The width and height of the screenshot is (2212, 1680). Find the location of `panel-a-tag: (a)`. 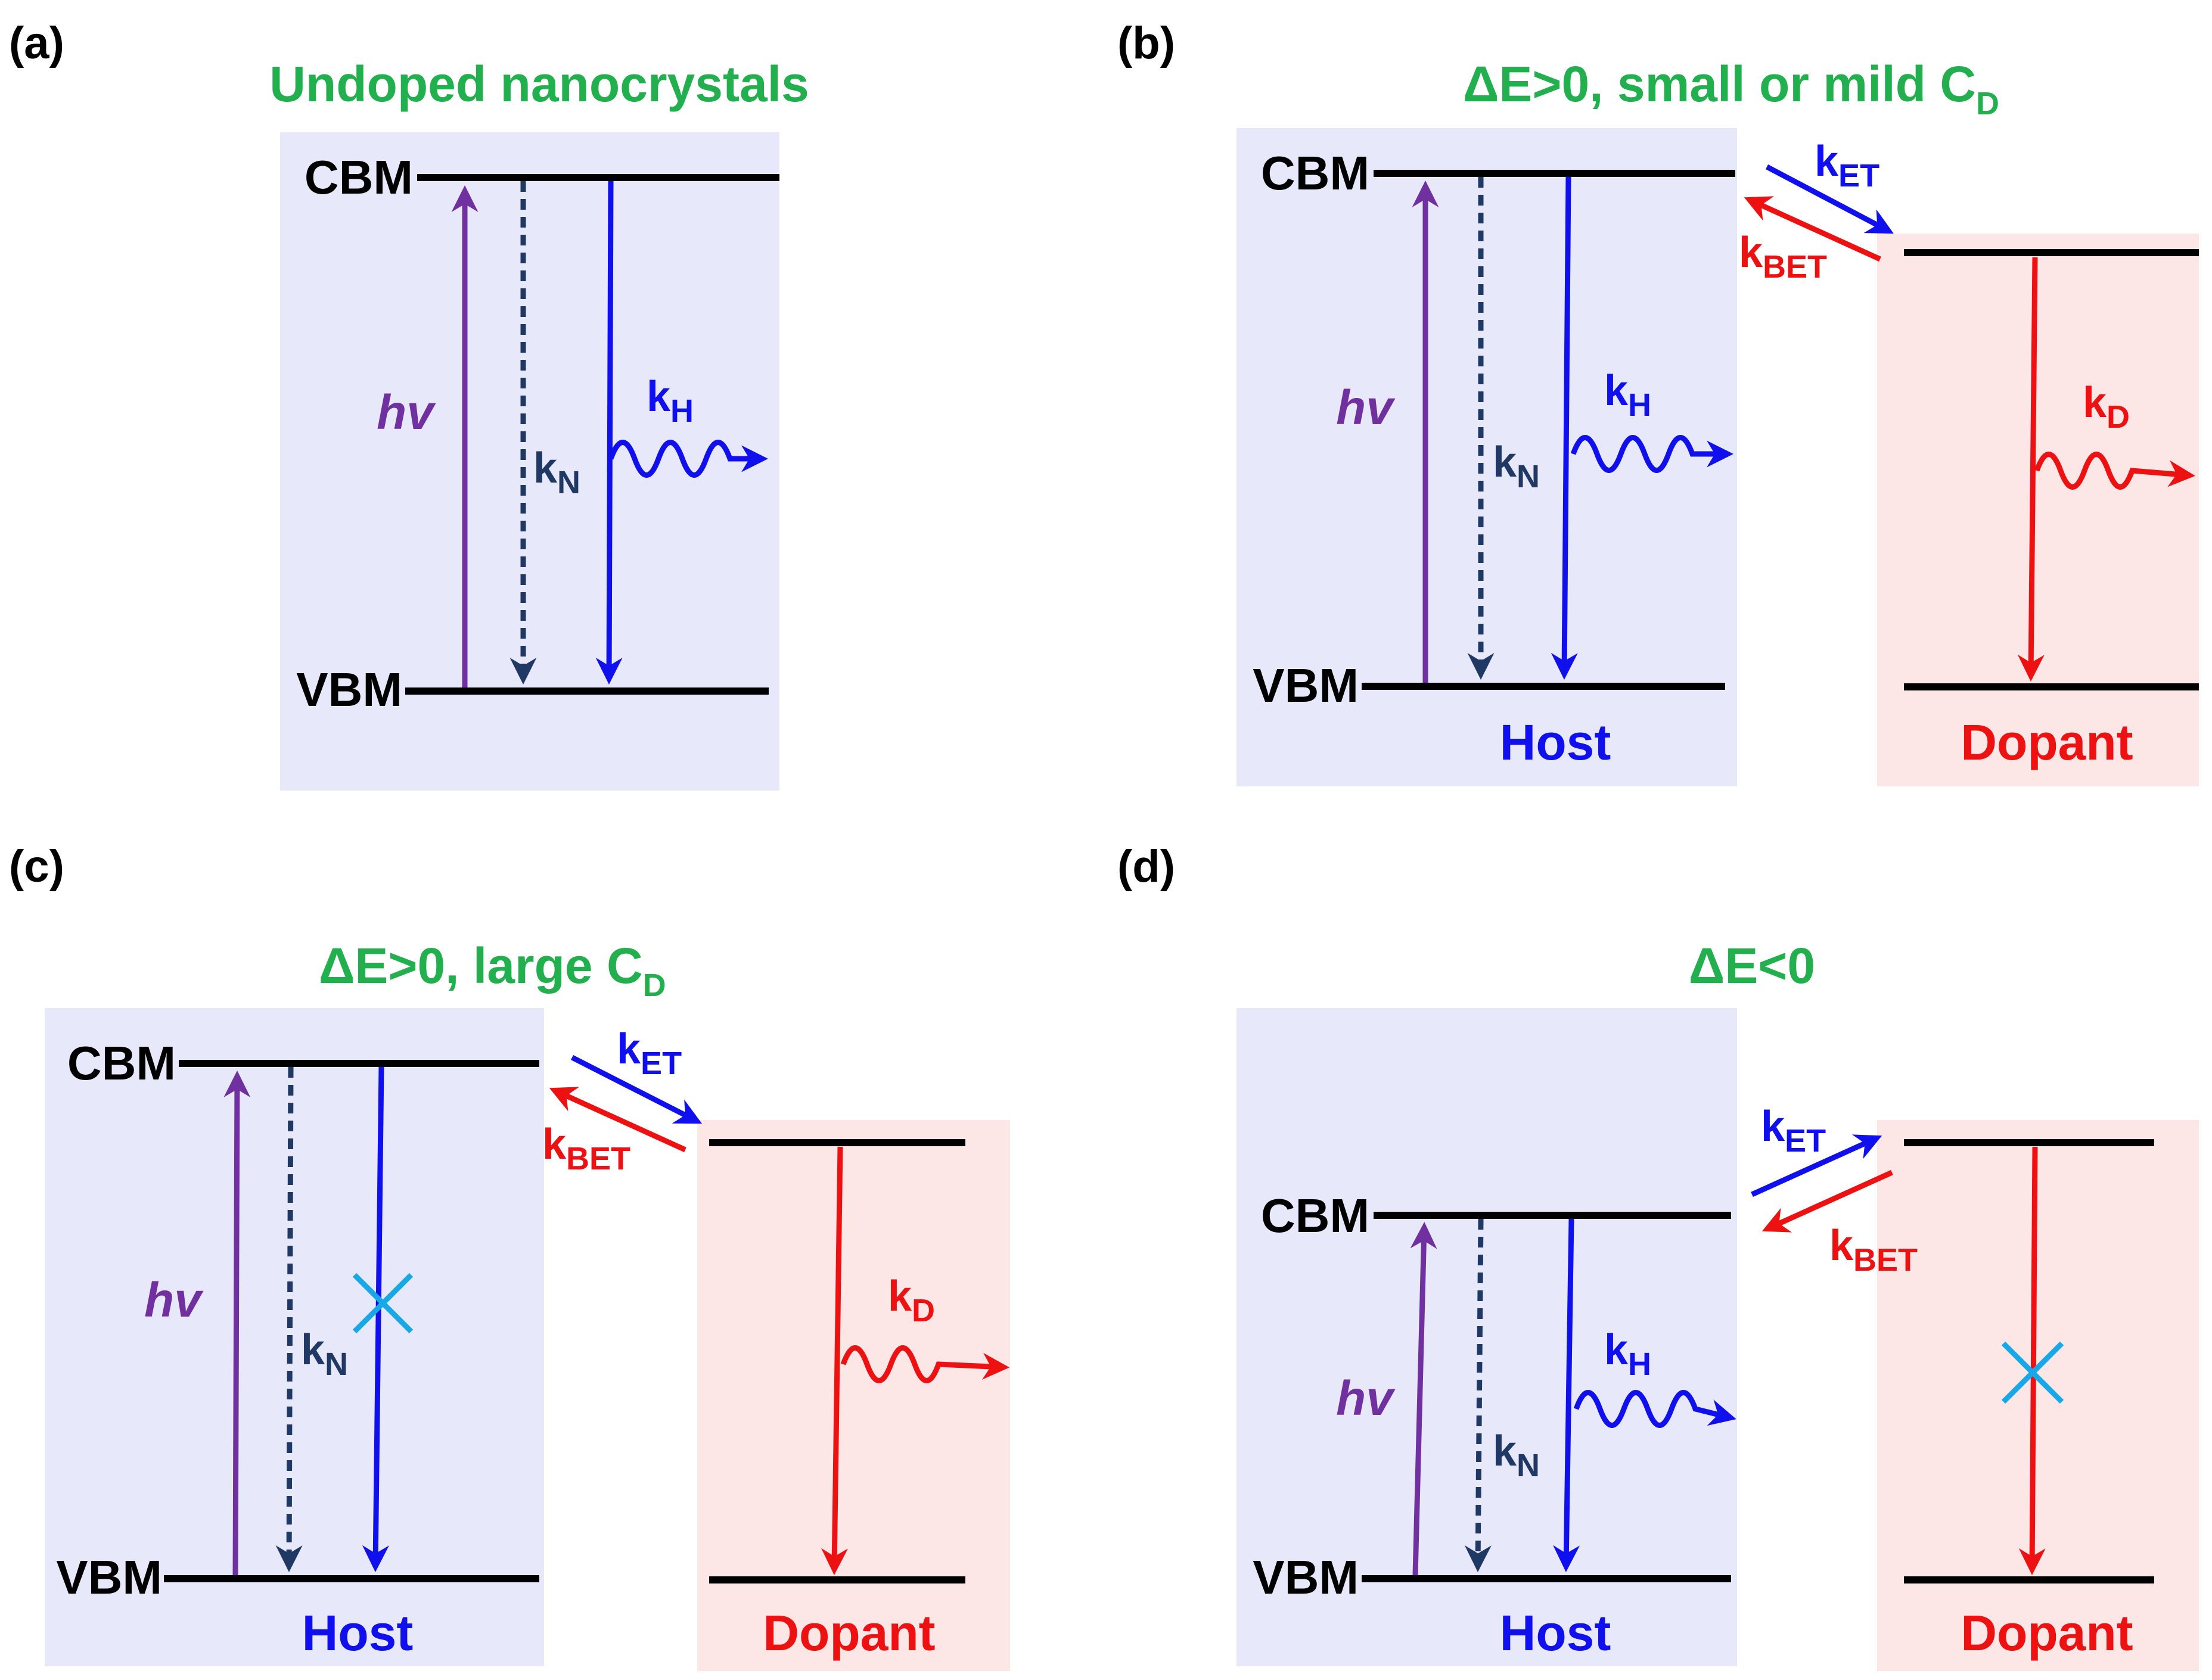

panel-a-tag: (a) is located at coordinates (36, 43).